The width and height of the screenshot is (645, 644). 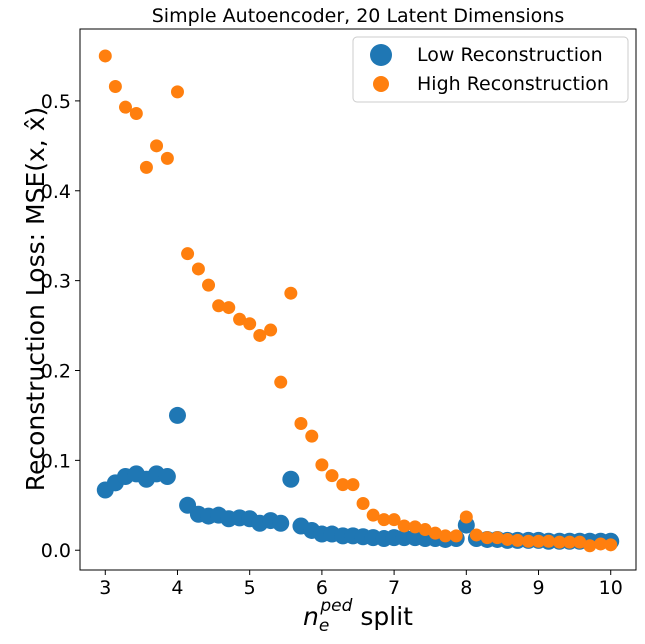 What do you see at coordinates (35, 299) in the screenshot?
I see `y-axis-label: Reconstruction Loss: MSE(x, x̂)` at bounding box center [35, 299].